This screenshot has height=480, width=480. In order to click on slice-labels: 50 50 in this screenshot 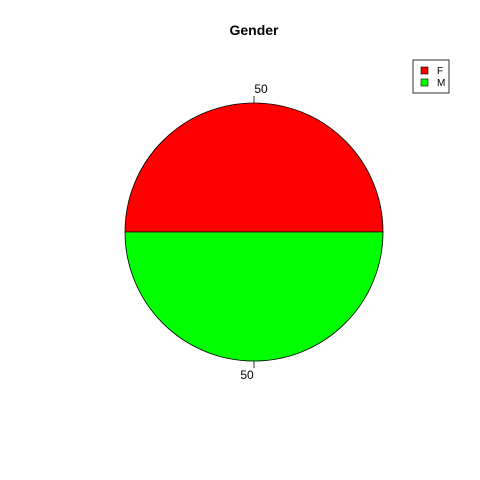, I will do `click(254, 232)`.